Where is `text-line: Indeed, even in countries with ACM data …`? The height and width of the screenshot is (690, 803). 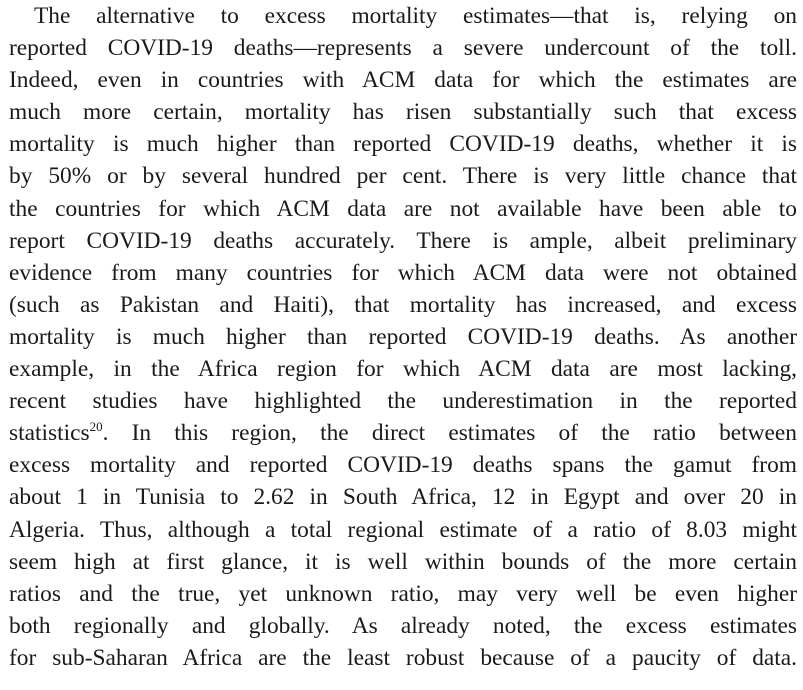 text-line: Indeed, even in countries with ACM data … is located at coordinates (403, 80).